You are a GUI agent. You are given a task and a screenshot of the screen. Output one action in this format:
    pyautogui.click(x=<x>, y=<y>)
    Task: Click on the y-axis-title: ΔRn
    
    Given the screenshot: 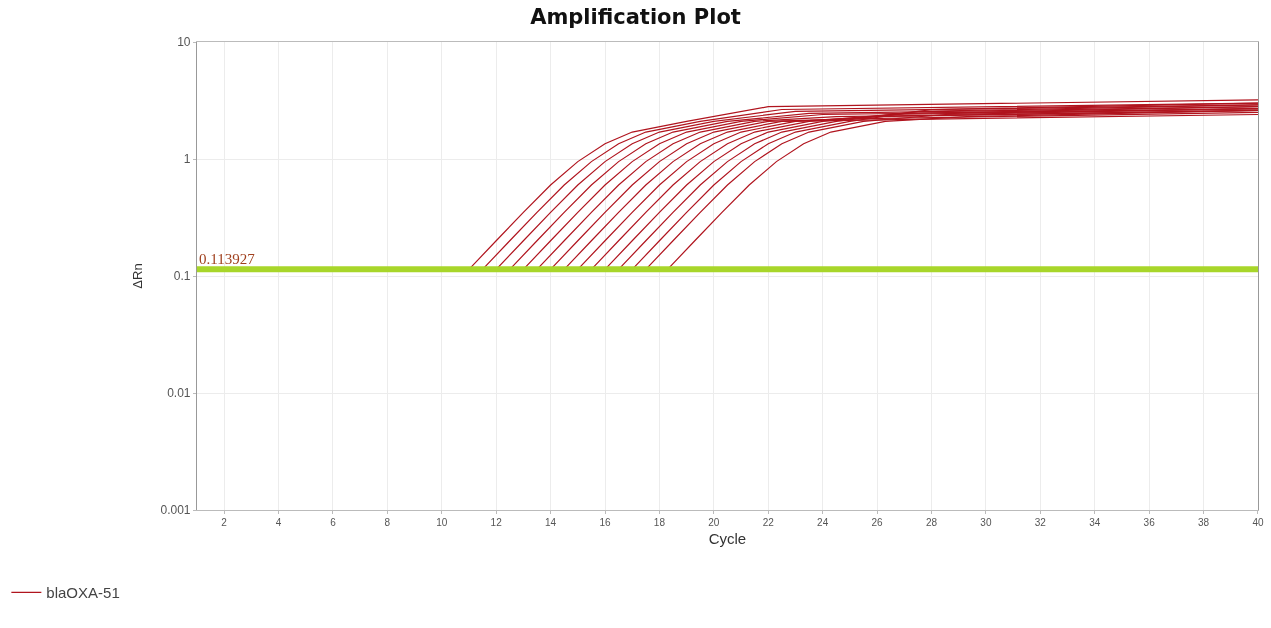 What is the action you would take?
    pyautogui.click(x=138, y=276)
    